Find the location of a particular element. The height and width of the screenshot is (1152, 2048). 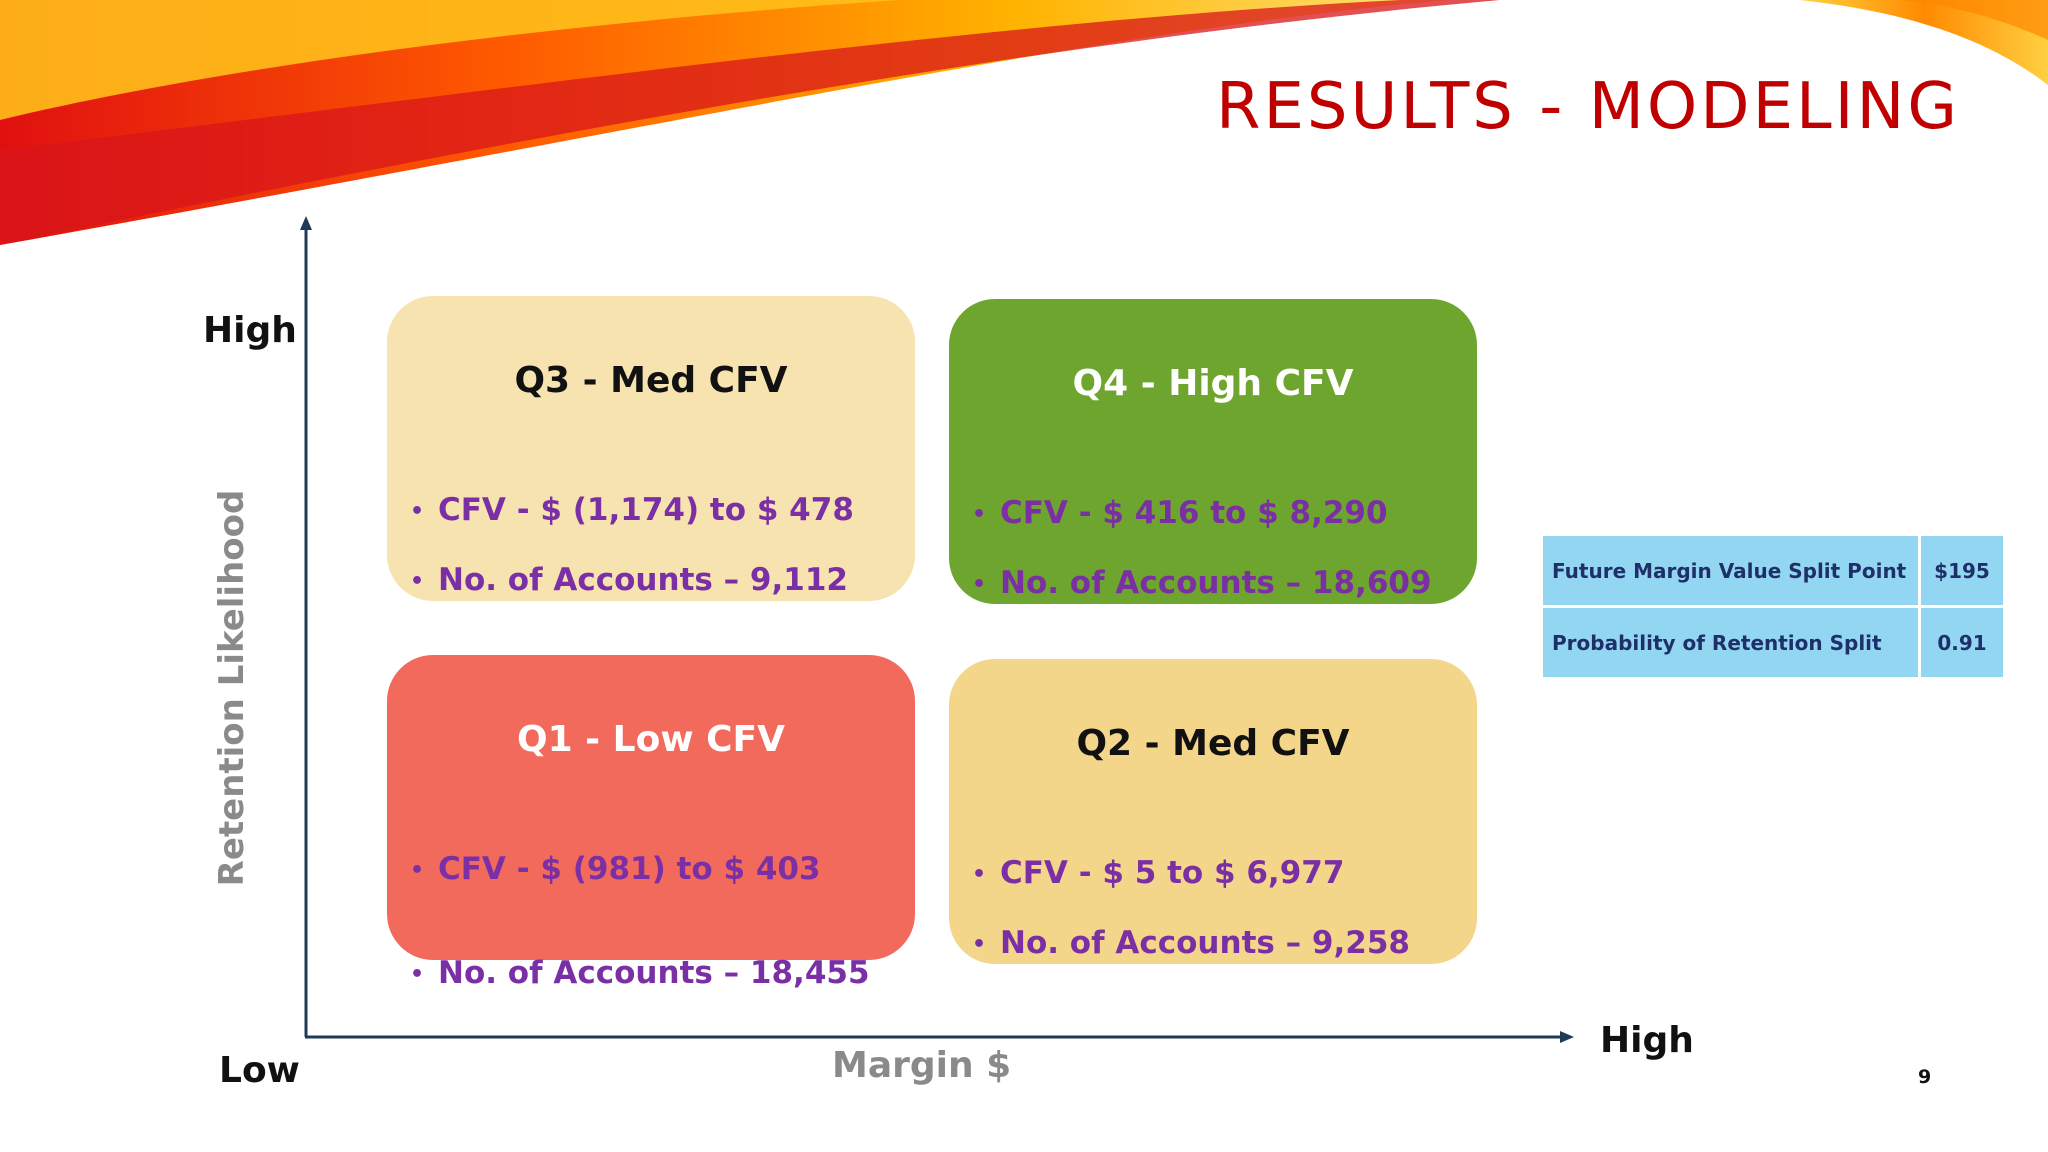

cfv-range-bullet: • CFV - $ (981) to $ 403 is located at coordinates (615, 869).